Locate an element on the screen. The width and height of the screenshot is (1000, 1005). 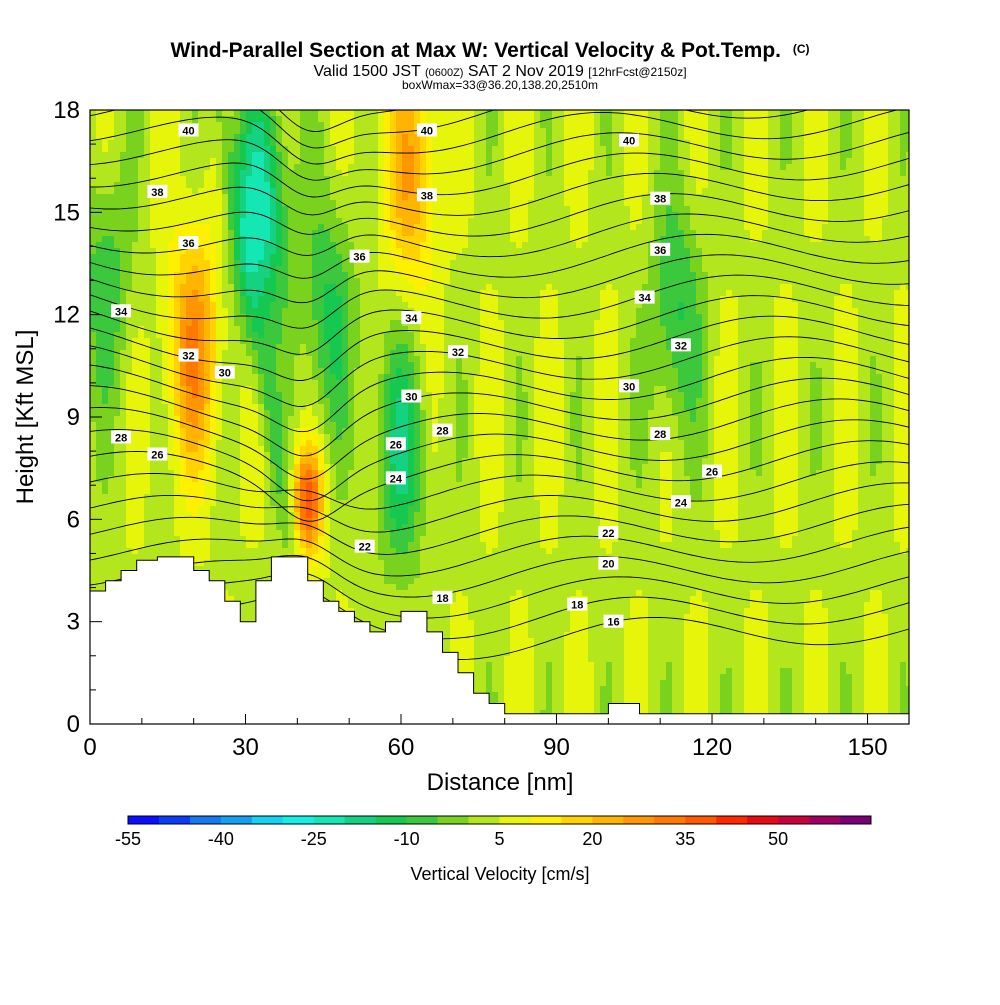
chart-subtitle-2: boxWmax=33@36.20,138.20,2510m is located at coordinates (500, 85).